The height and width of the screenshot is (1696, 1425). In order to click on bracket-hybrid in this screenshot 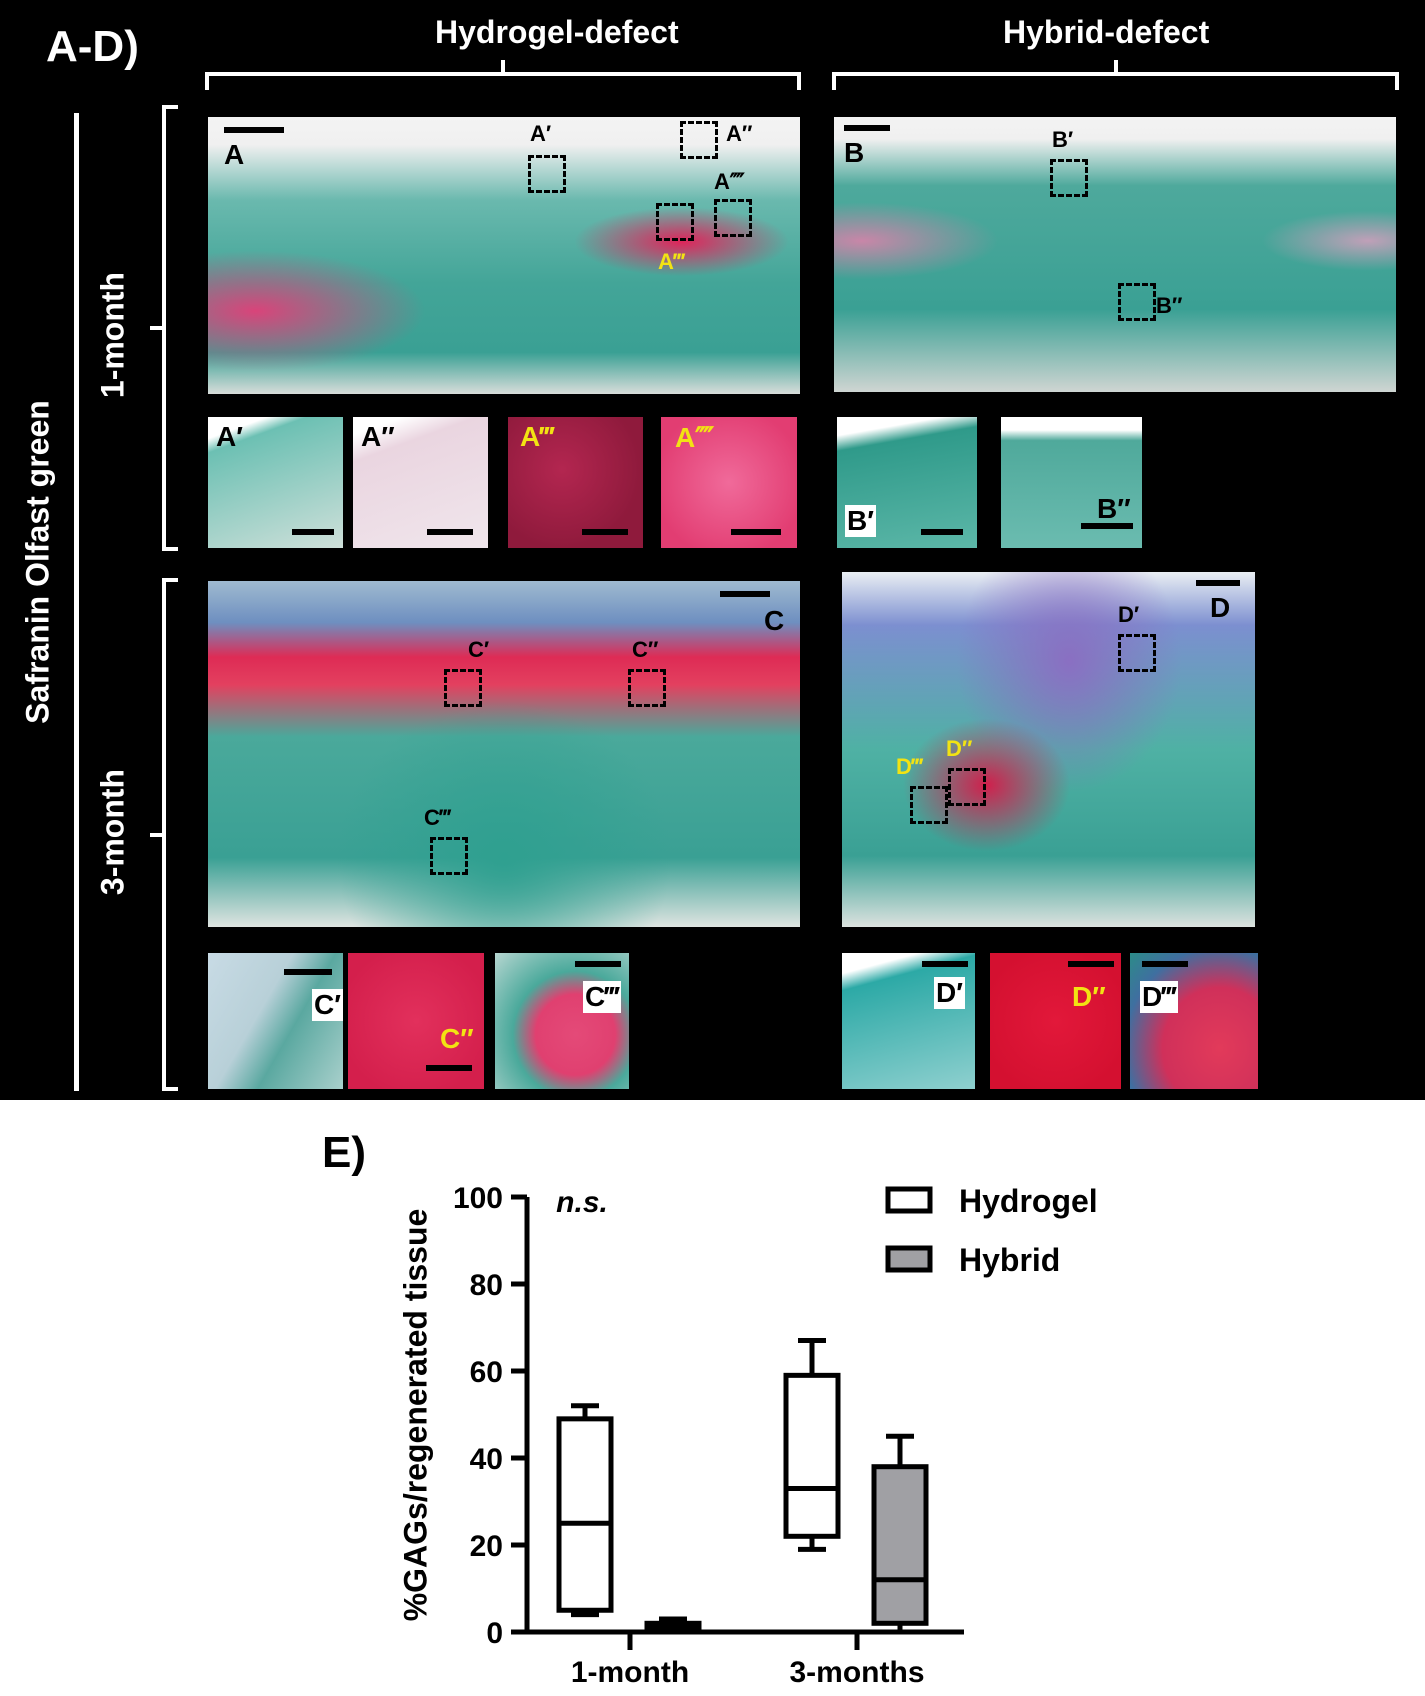, I will do `click(1115, 75)`.